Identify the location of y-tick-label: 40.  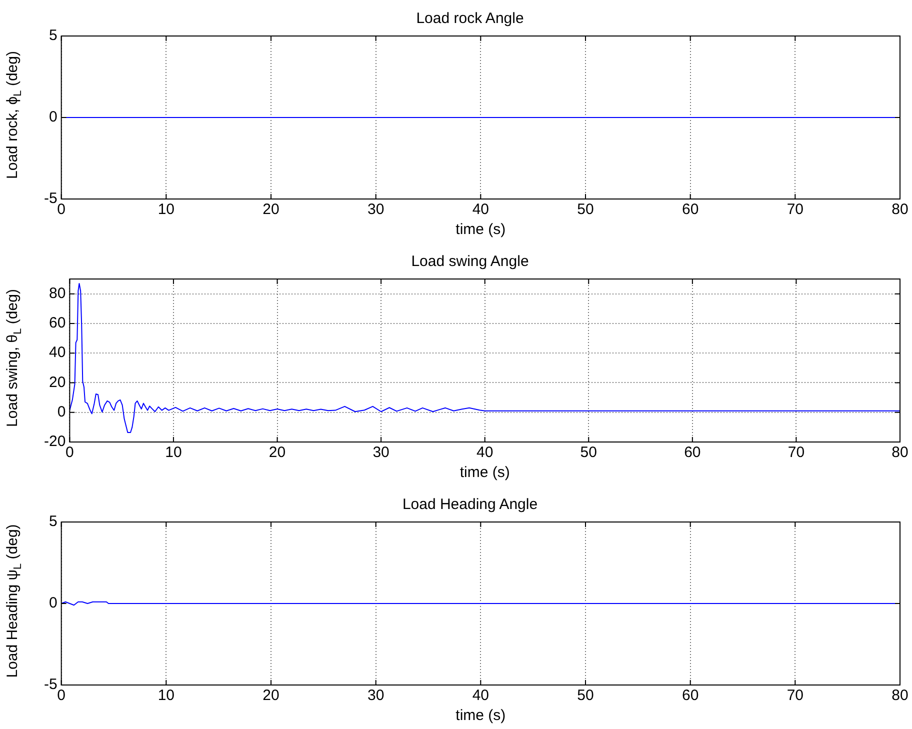
(57, 353).